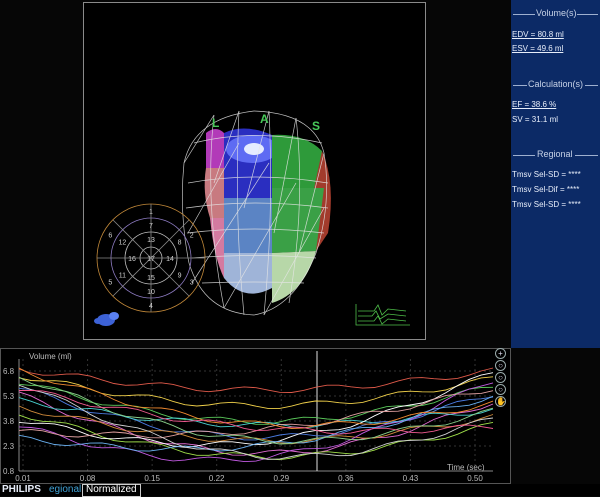 The height and width of the screenshot is (497, 600). What do you see at coordinates (538, 34) in the screenshot?
I see `edv-value: EDV = 80.8 ml` at bounding box center [538, 34].